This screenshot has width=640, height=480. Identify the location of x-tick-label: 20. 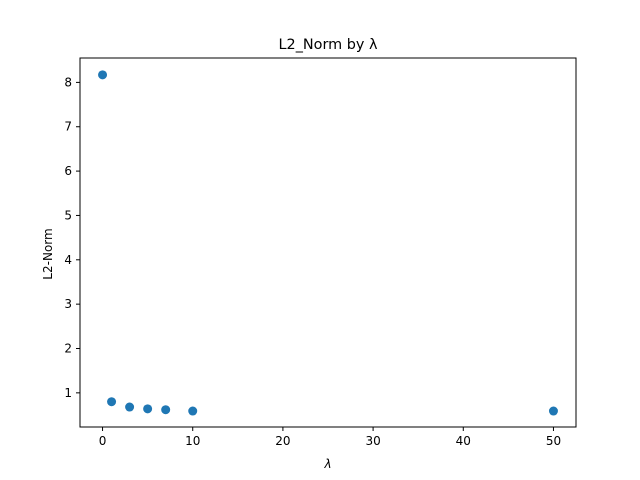
(282, 441).